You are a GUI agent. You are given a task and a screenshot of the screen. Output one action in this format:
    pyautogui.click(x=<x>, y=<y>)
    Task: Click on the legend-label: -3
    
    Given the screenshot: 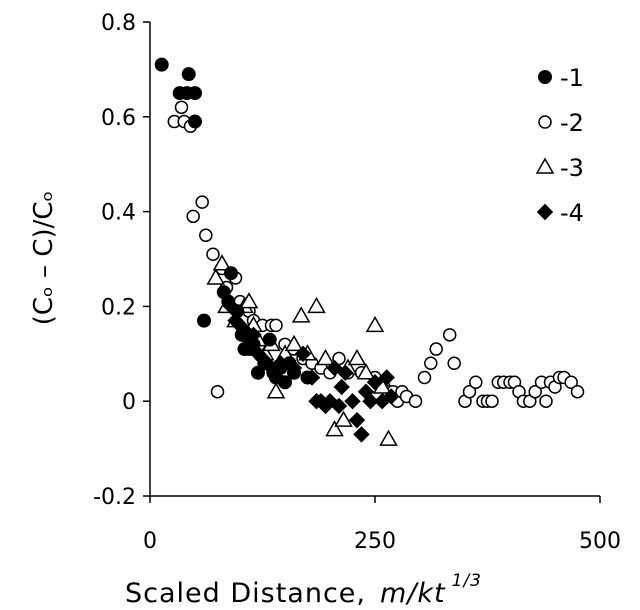 What is the action you would take?
    pyautogui.click(x=572, y=168)
    